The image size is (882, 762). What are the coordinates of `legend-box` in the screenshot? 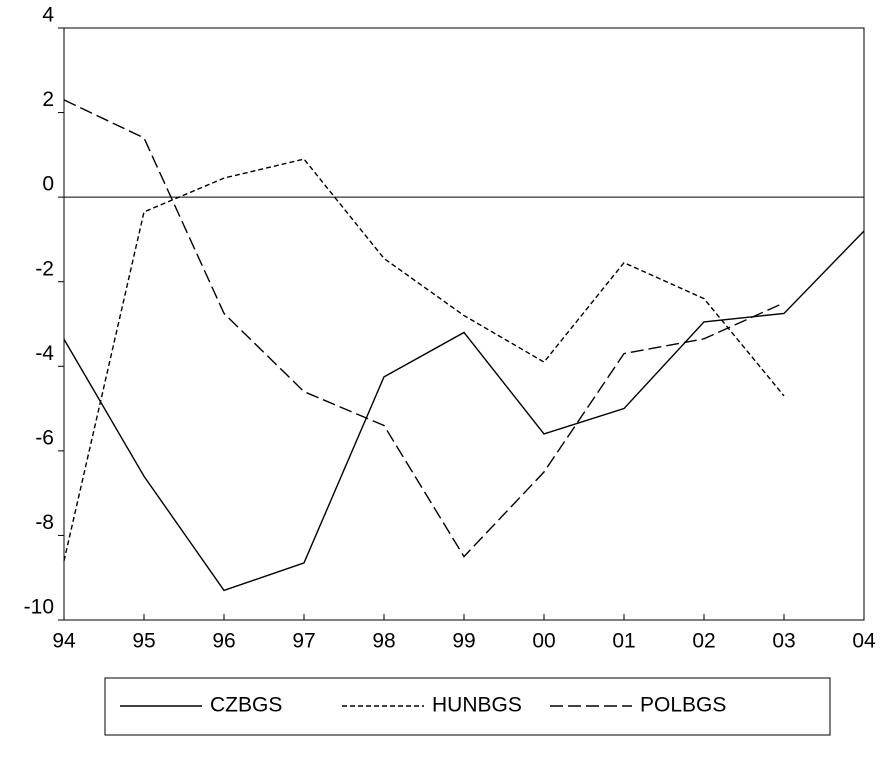 It's located at (467, 706).